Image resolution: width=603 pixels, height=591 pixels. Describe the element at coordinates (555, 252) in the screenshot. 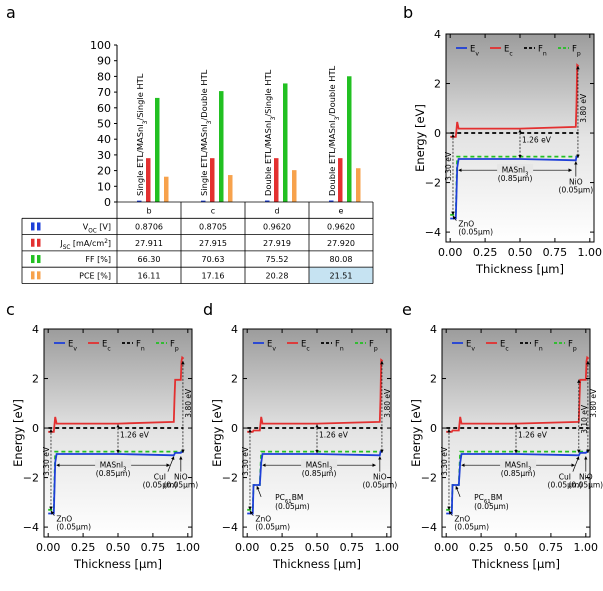

I see `xtick-label: 0.75` at that location.